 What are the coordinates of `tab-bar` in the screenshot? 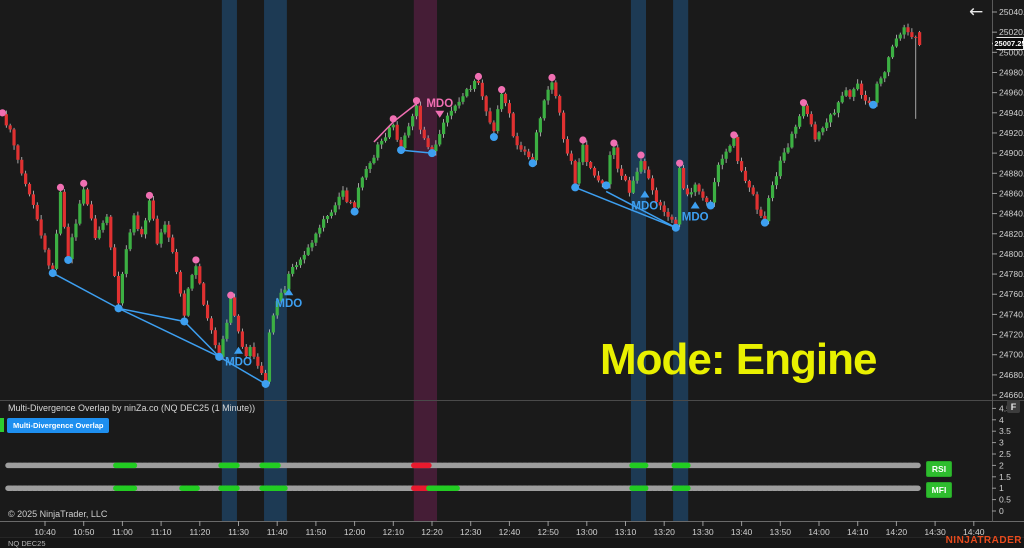 It's located at (512, 542).